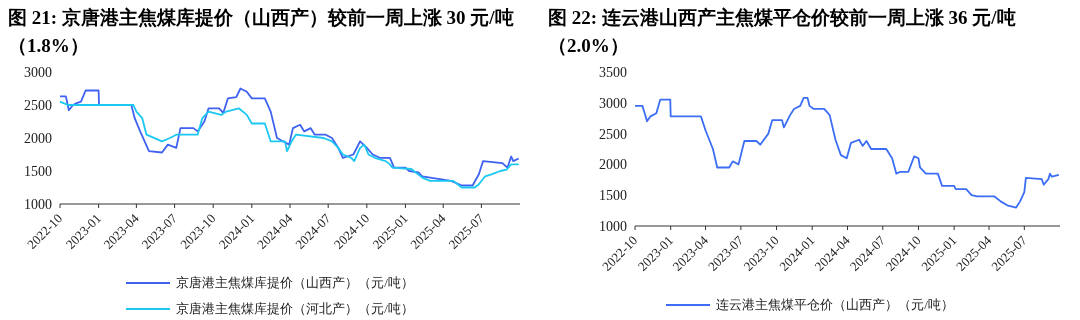  Describe the element at coordinates (261, 32) in the screenshot. I see `chart-title: 图 21: 京唐港主焦煤库提价（山西产）较前一周上涨 30 元/吨（1.8%）` at that location.